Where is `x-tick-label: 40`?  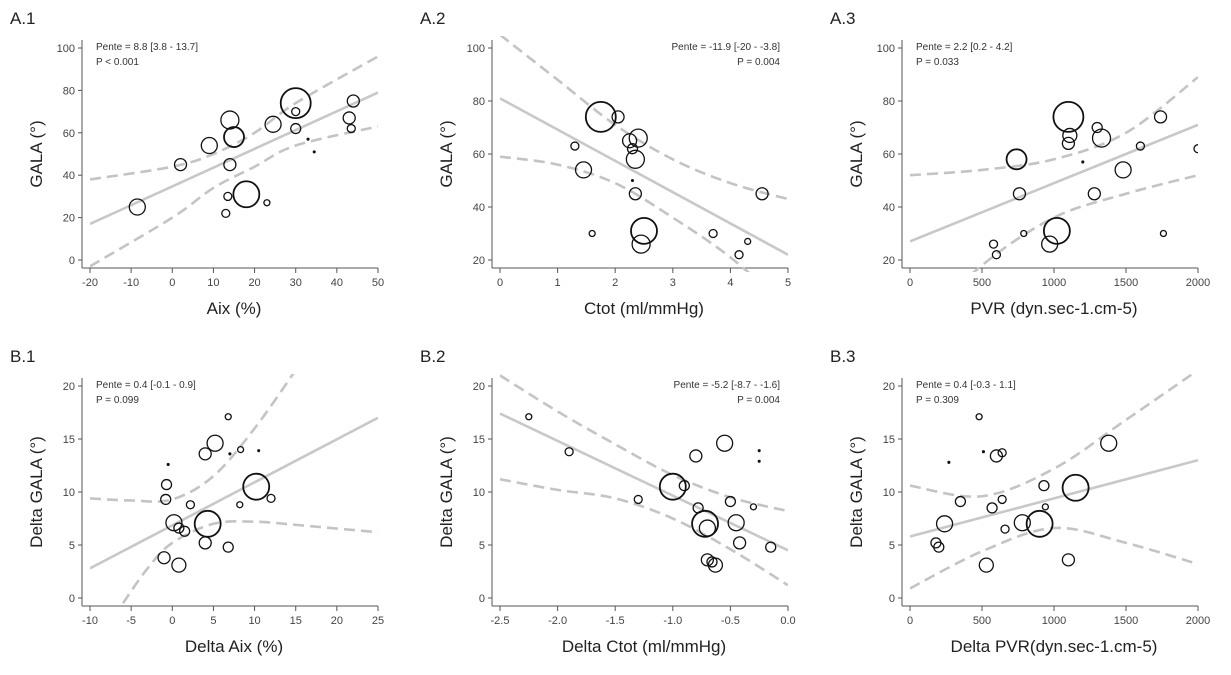
x-tick-label: 40 is located at coordinates (337, 283).